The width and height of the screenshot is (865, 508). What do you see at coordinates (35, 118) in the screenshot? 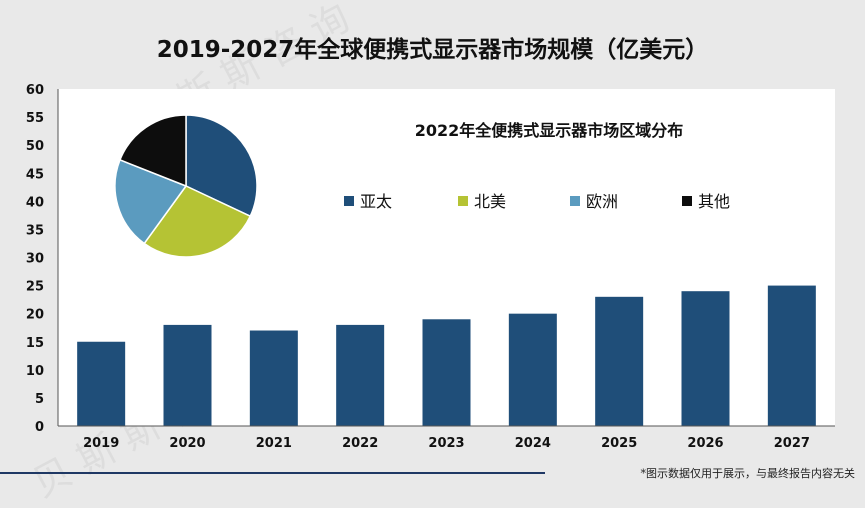
I see `y-tick-label: 55` at bounding box center [35, 118].